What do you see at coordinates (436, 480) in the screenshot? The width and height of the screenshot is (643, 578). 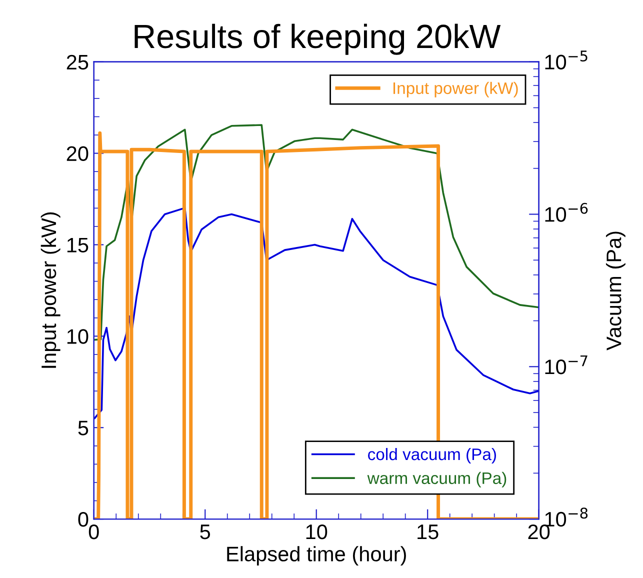 I see `legend-label: warm vacuum (Pa)` at bounding box center [436, 480].